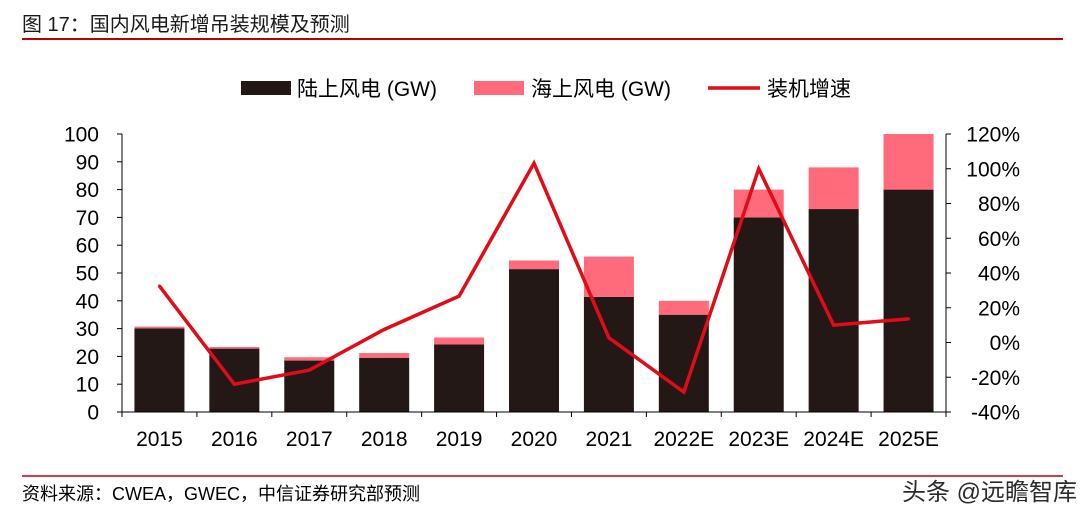  What do you see at coordinates (608, 276) in the screenshot?
I see `bar-offshore-2021` at bounding box center [608, 276].